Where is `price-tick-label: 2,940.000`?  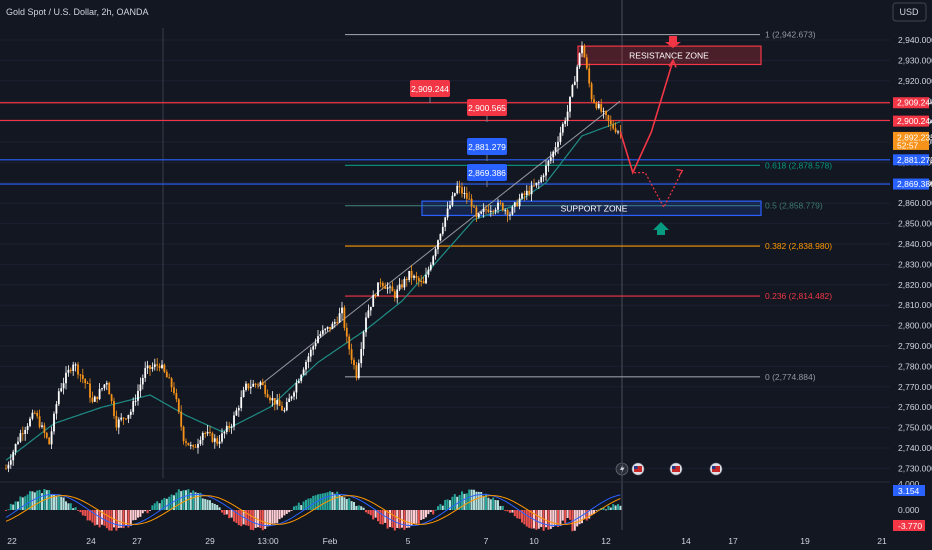 price-tick-label: 2,940.000 is located at coordinates (915, 40).